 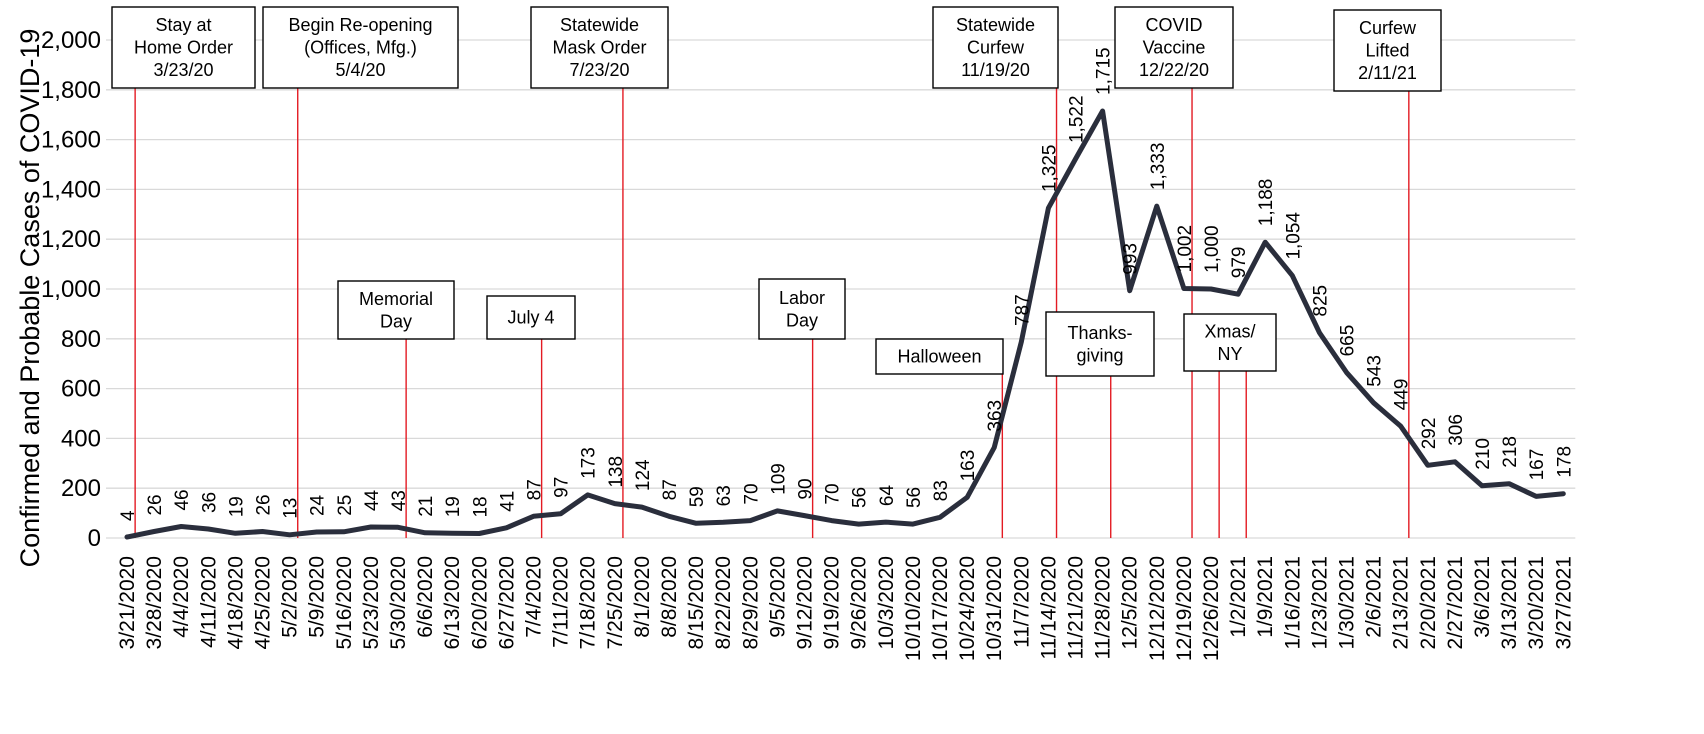 I want to click on data-label: 18, so click(x=480, y=506).